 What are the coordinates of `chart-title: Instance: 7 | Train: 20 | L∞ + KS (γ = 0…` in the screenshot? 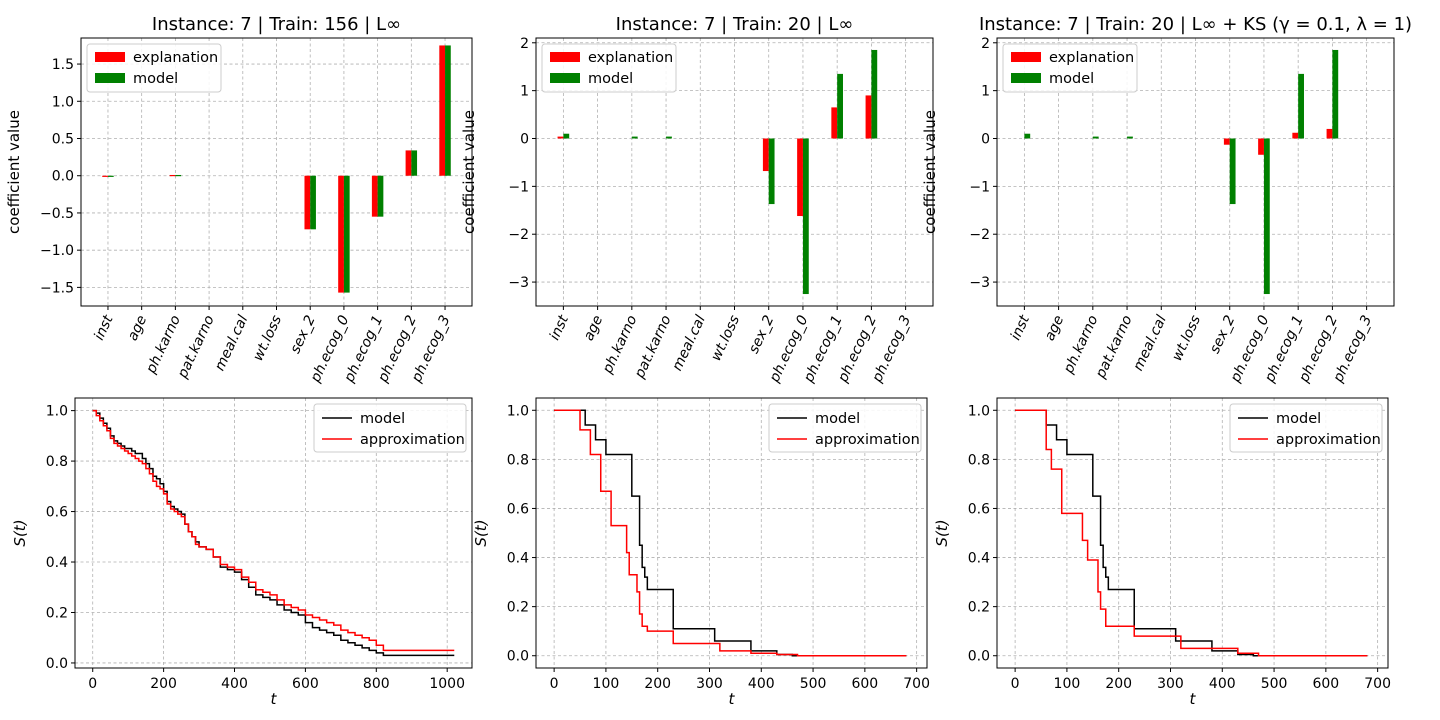 It's located at (1195, 24).